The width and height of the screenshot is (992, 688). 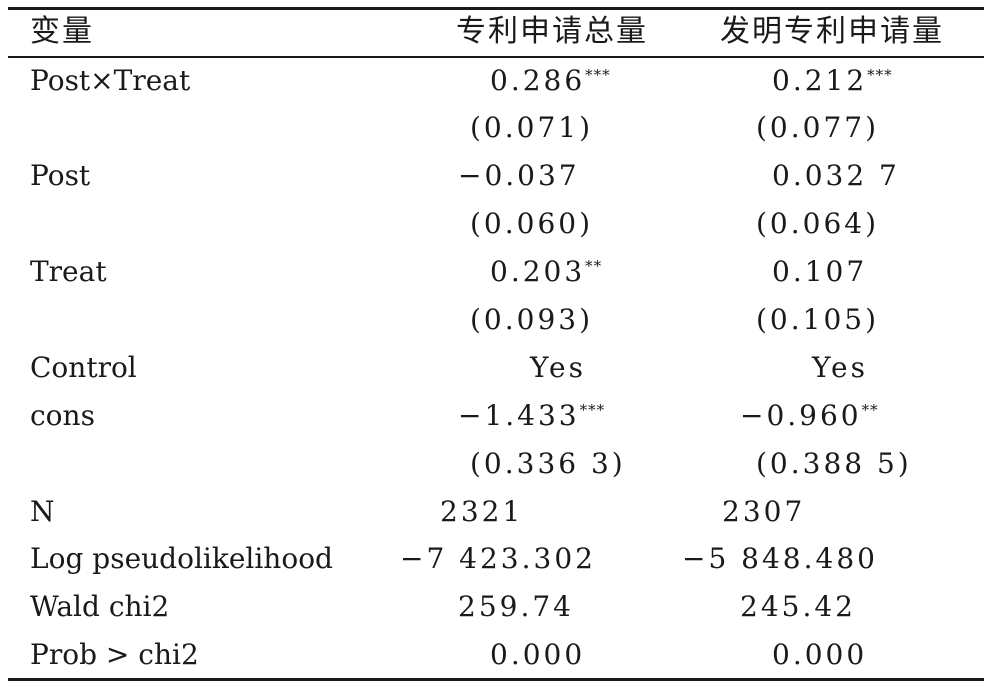 I want to click on total-patents-cell: 0.000, so click(x=537, y=655).